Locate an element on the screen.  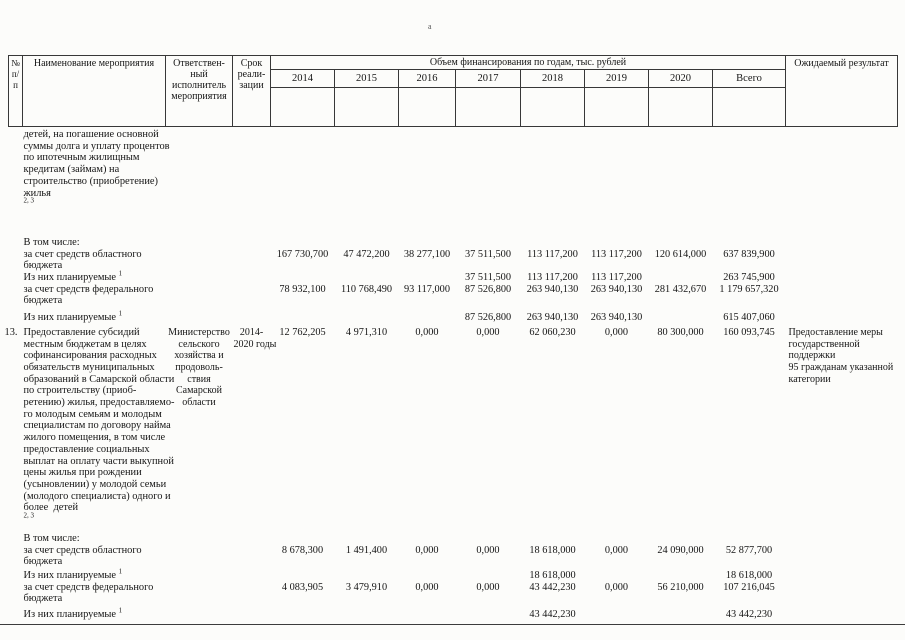
cell-value-2020: 24 090,000 is located at coordinates (680, 550).